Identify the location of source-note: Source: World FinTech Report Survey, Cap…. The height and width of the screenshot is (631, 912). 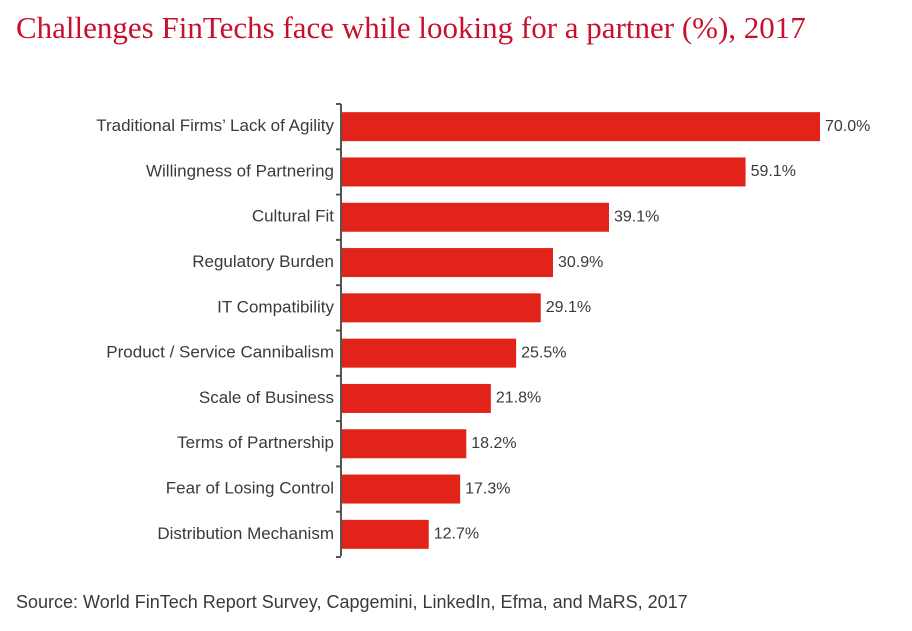
(352, 602).